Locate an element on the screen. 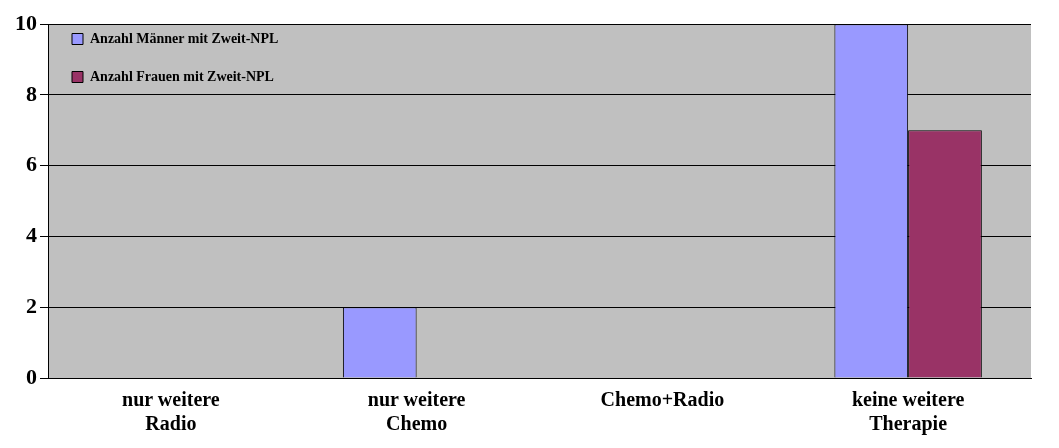  y-tick-label: 2 is located at coordinates (31, 305).